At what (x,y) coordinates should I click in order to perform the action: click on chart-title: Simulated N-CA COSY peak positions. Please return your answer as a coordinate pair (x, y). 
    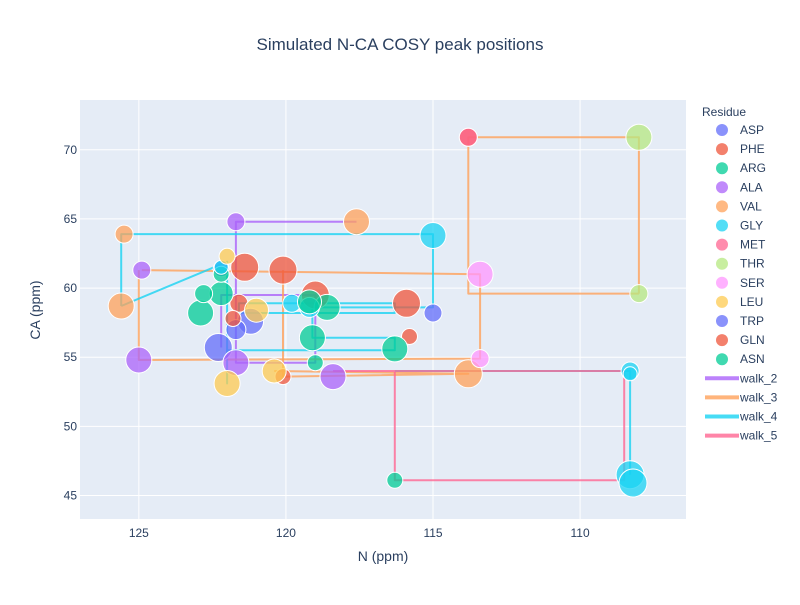
    Looking at the image, I should click on (400, 44).